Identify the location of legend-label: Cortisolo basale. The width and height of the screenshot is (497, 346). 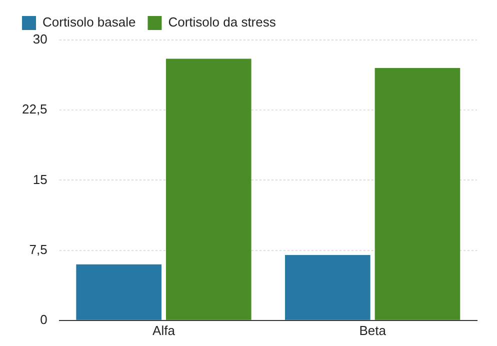
(89, 22).